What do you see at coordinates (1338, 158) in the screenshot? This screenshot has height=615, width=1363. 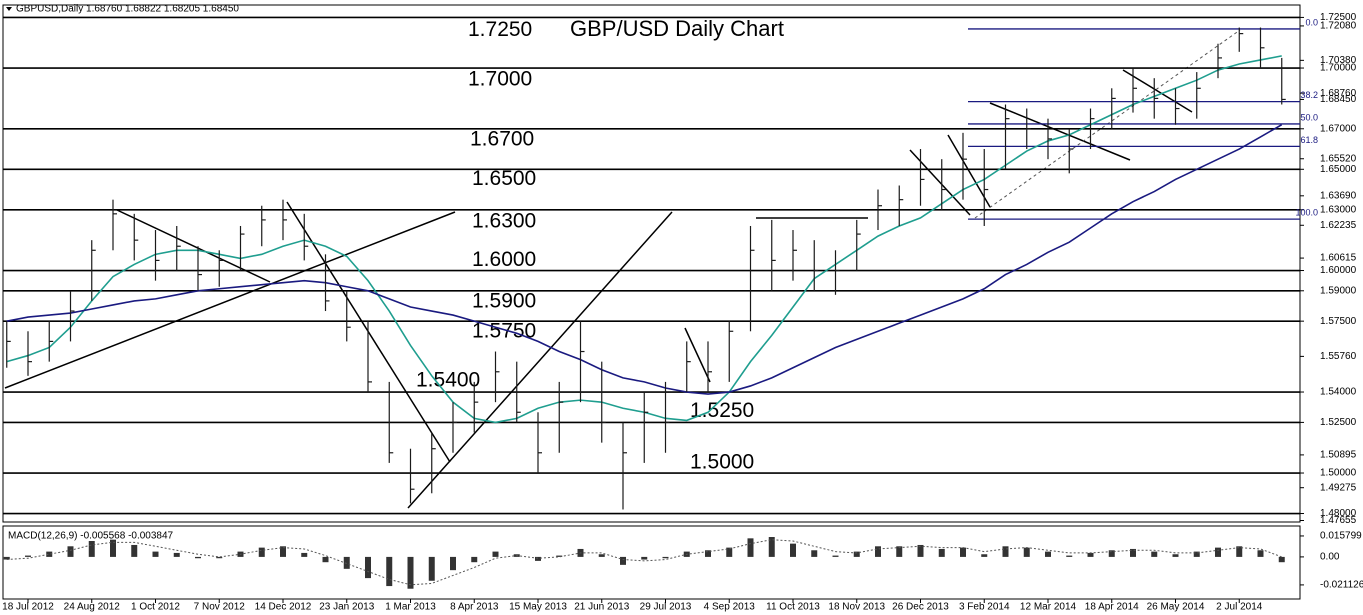 I see `y-tick-label: 1.65520` at bounding box center [1338, 158].